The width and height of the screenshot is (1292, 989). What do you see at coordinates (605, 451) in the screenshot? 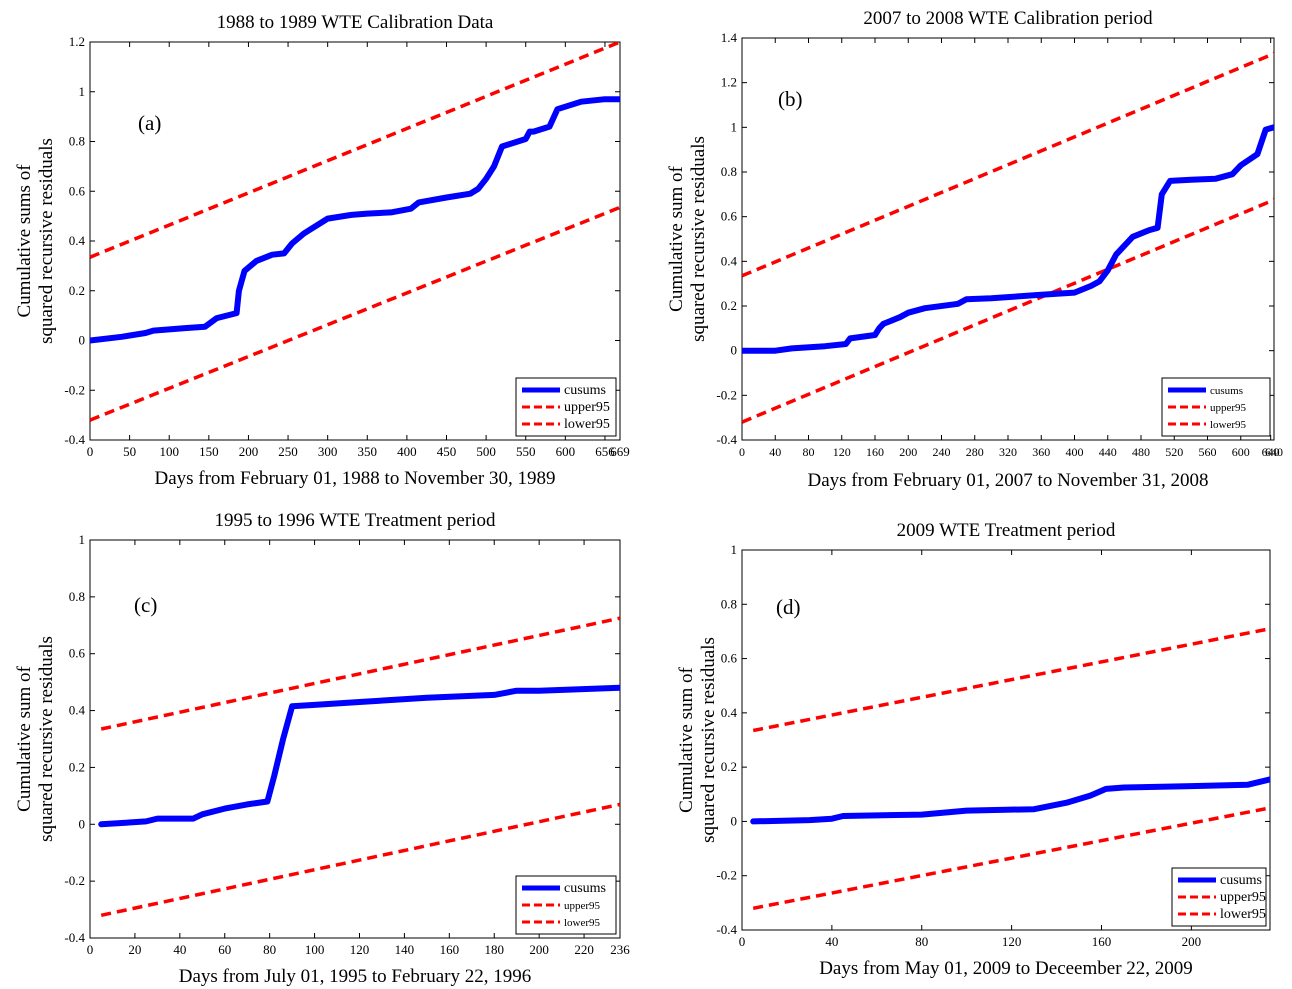
I see `x-tick-label: 656` at bounding box center [605, 451].